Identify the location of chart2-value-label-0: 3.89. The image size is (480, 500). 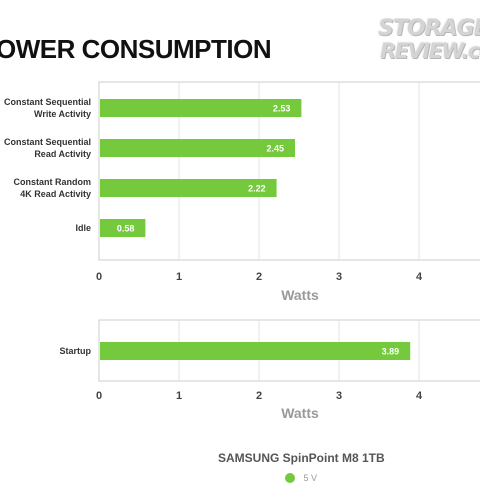
(391, 352).